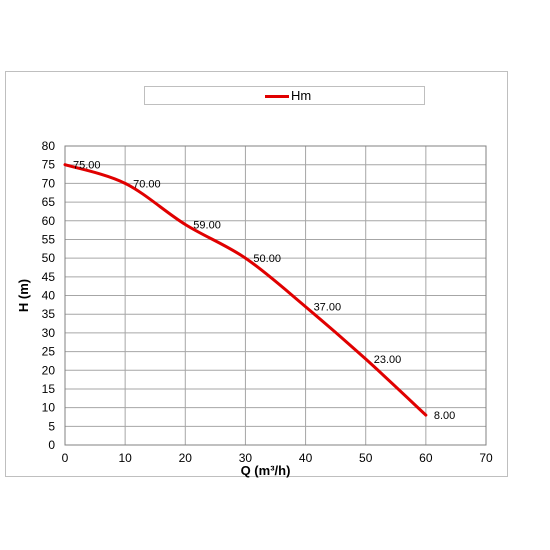 This screenshot has height=550, width=550. What do you see at coordinates (147, 184) in the screenshot?
I see `data-label: 70.00` at bounding box center [147, 184].